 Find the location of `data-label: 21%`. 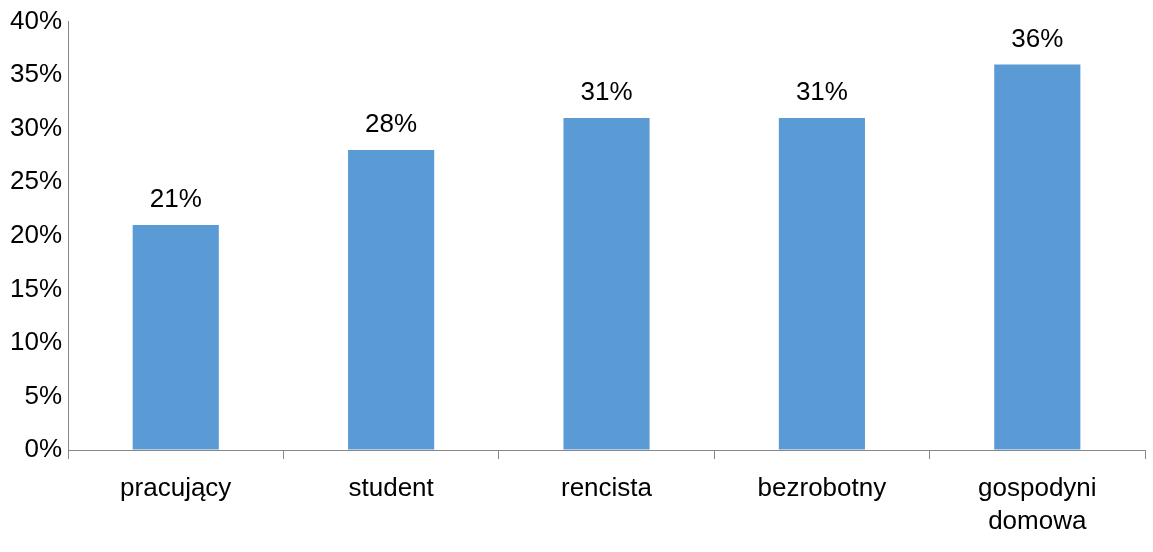

data-label: 21% is located at coordinates (175, 198).